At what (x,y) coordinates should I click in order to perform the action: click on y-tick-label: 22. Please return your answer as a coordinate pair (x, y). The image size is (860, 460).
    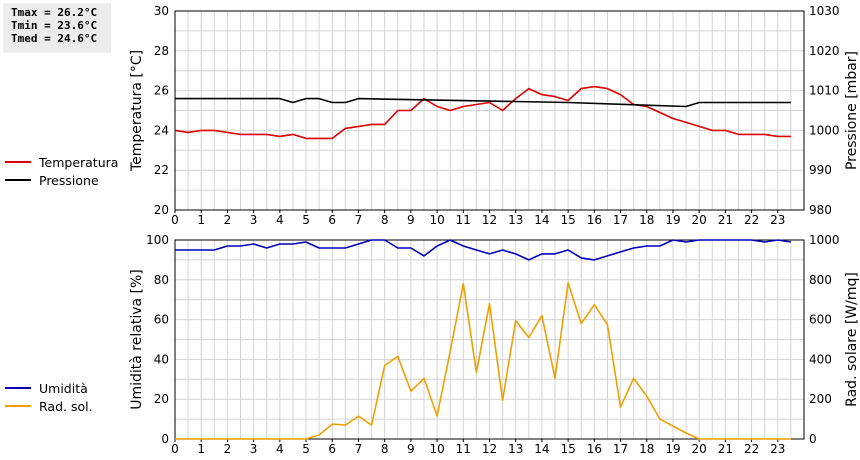
    Looking at the image, I should click on (161, 170).